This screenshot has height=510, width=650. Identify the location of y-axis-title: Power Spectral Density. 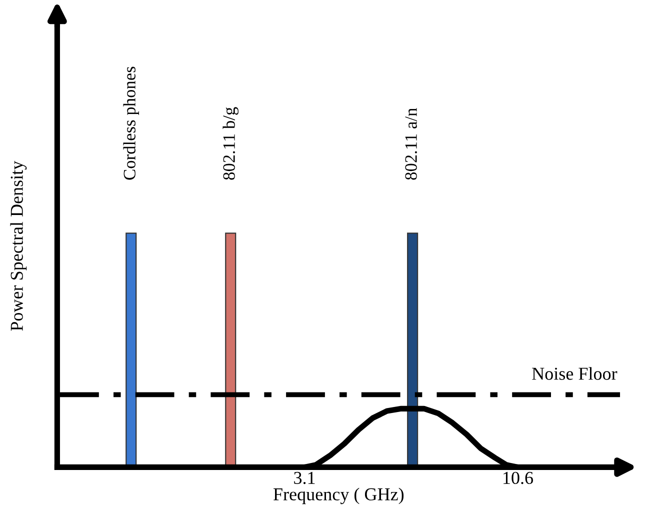
(18, 245).